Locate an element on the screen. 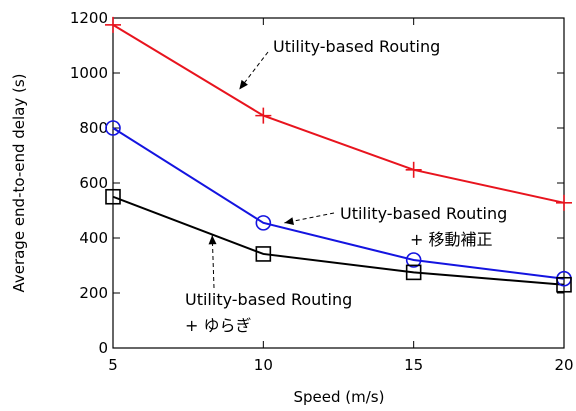 The width and height of the screenshot is (576, 411). arrow-utility is located at coordinates (253, 70).